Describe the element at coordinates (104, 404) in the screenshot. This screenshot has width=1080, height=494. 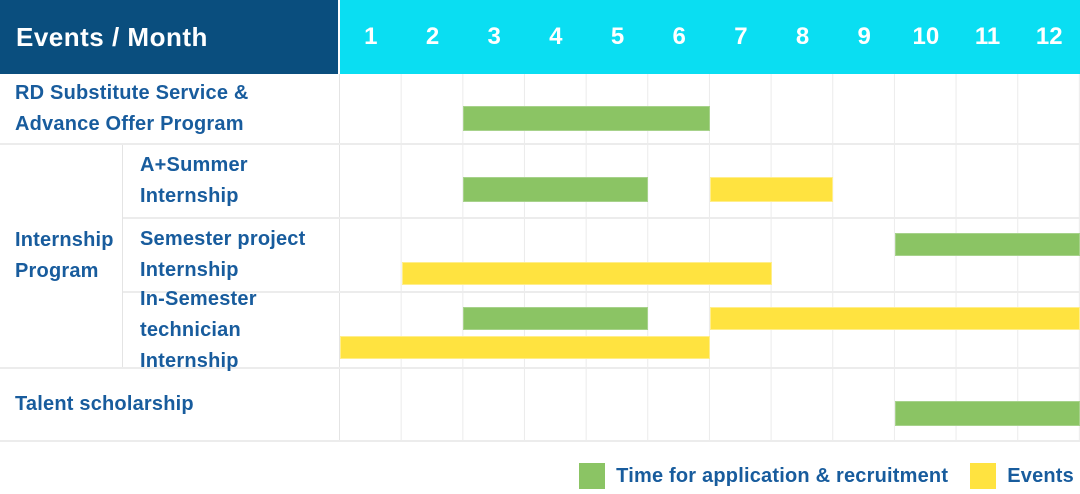
I see `label-line: Talent scholarship` at that location.